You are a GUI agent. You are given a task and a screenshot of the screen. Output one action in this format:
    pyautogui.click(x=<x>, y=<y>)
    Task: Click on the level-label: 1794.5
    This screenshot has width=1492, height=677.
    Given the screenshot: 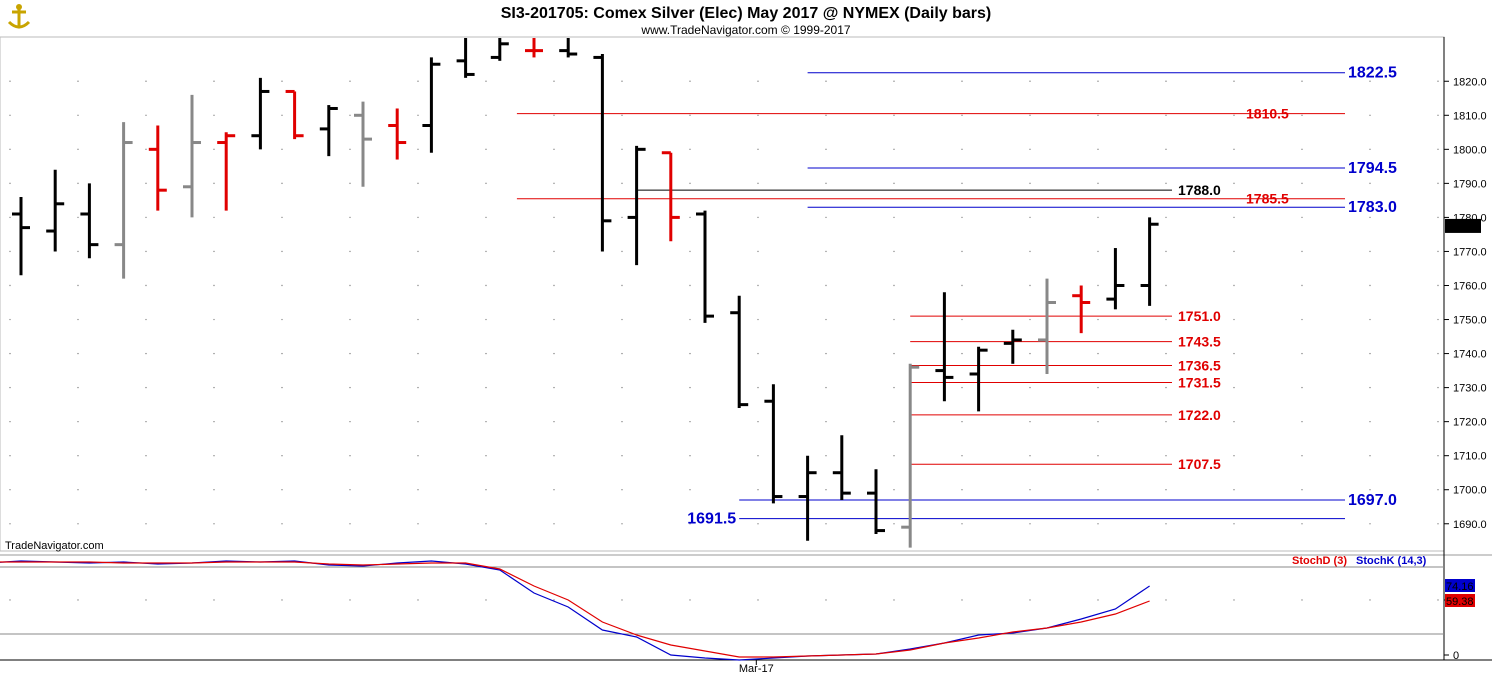 What is the action you would take?
    pyautogui.click(x=1372, y=168)
    